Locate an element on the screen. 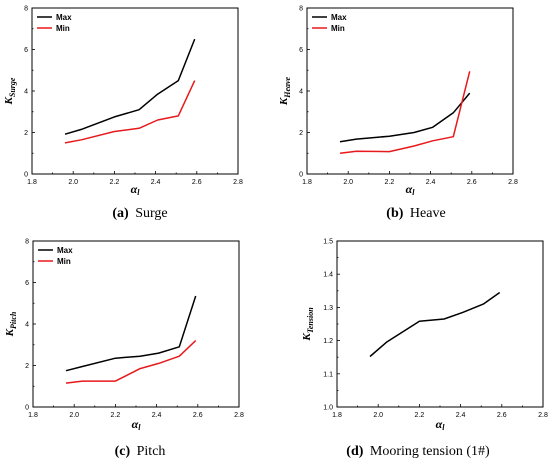 The image size is (550, 462). heave-y-axis-label: KHeave is located at coordinates (285, 91).